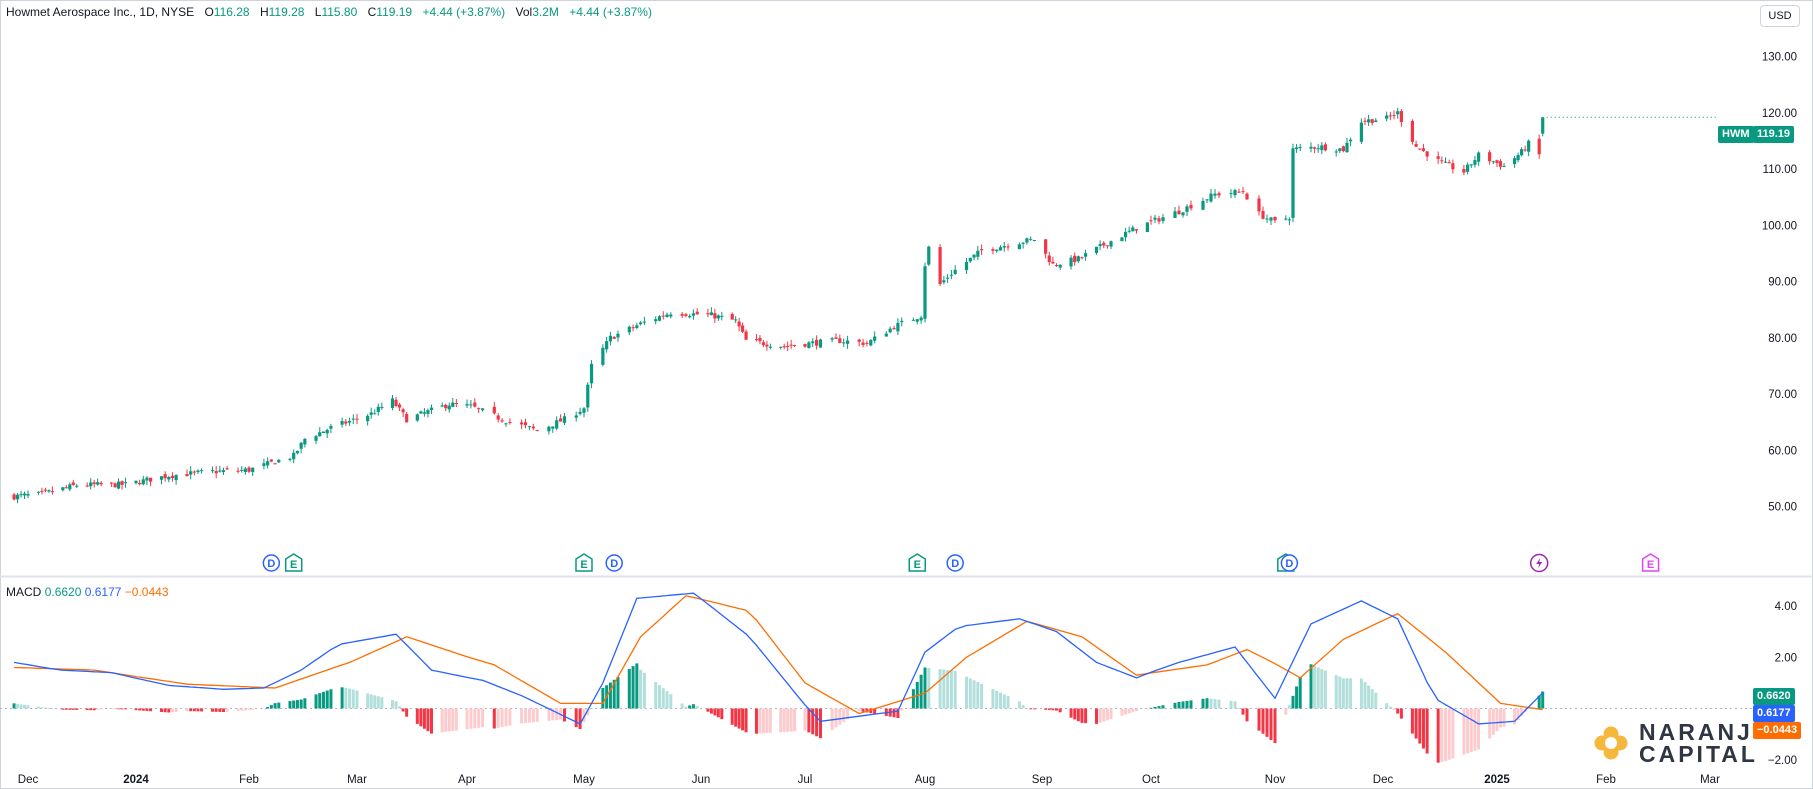 The height and width of the screenshot is (789, 1813). Describe the element at coordinates (100, 12) in the screenshot. I see `symbol-title: Howmet Aerospace Inc., 1D, NYSE` at that location.